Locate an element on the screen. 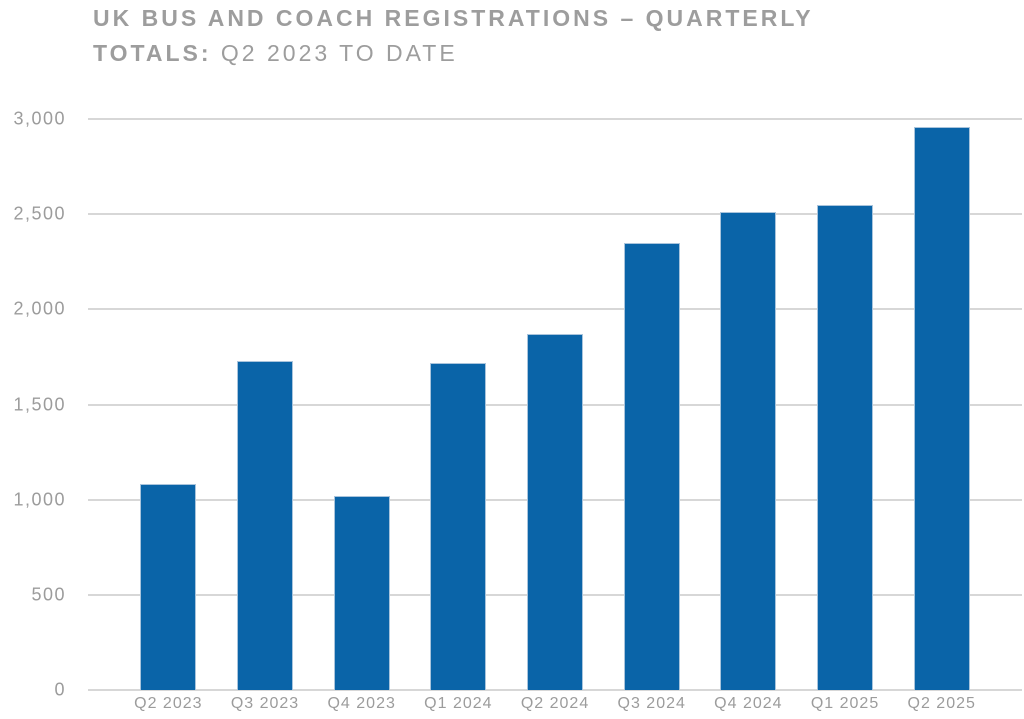 This screenshot has height=719, width=1024. x-tick-label: Q2 2023 is located at coordinates (168, 703).